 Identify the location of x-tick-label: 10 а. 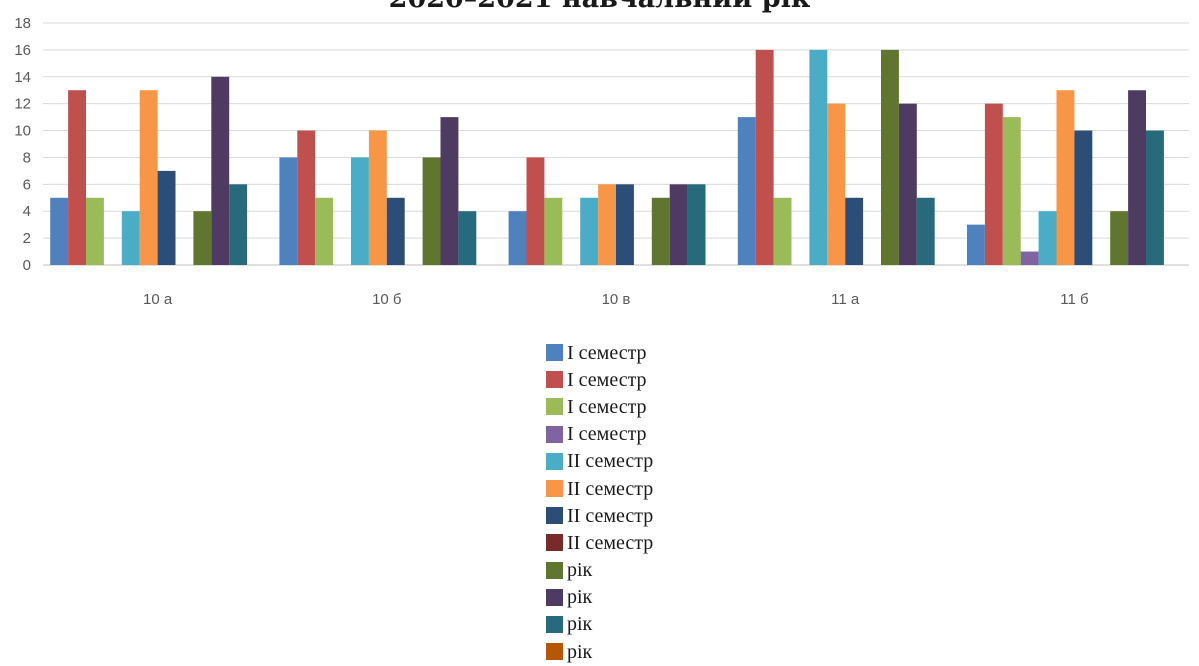
(158, 299).